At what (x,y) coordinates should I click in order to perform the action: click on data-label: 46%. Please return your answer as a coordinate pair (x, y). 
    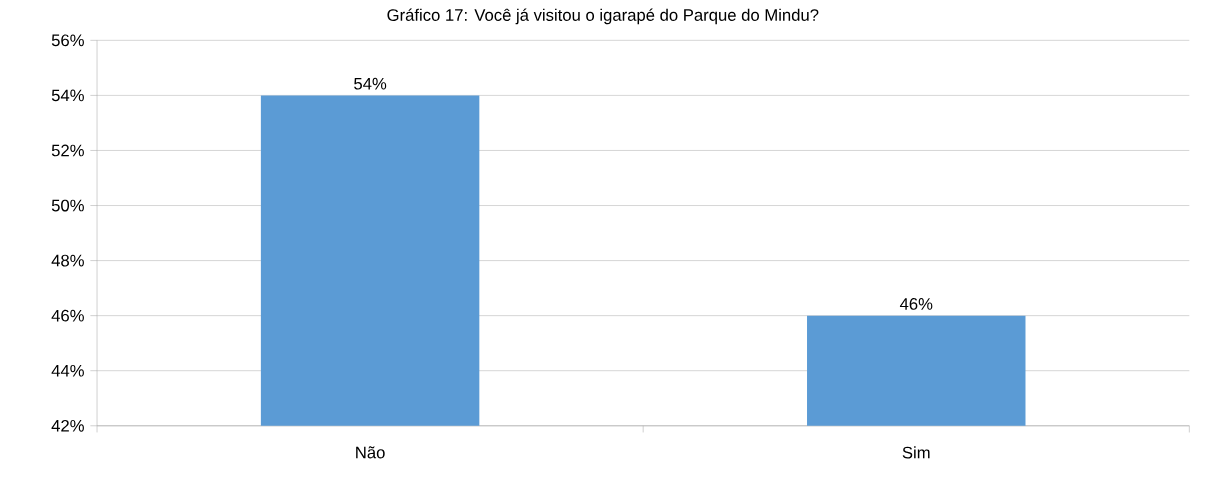
    Looking at the image, I should click on (916, 304).